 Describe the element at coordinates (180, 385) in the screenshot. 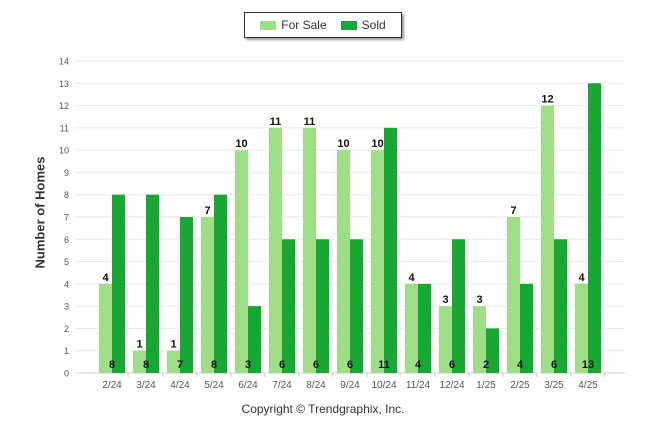

I see `x-tick-label: 4/24` at that location.